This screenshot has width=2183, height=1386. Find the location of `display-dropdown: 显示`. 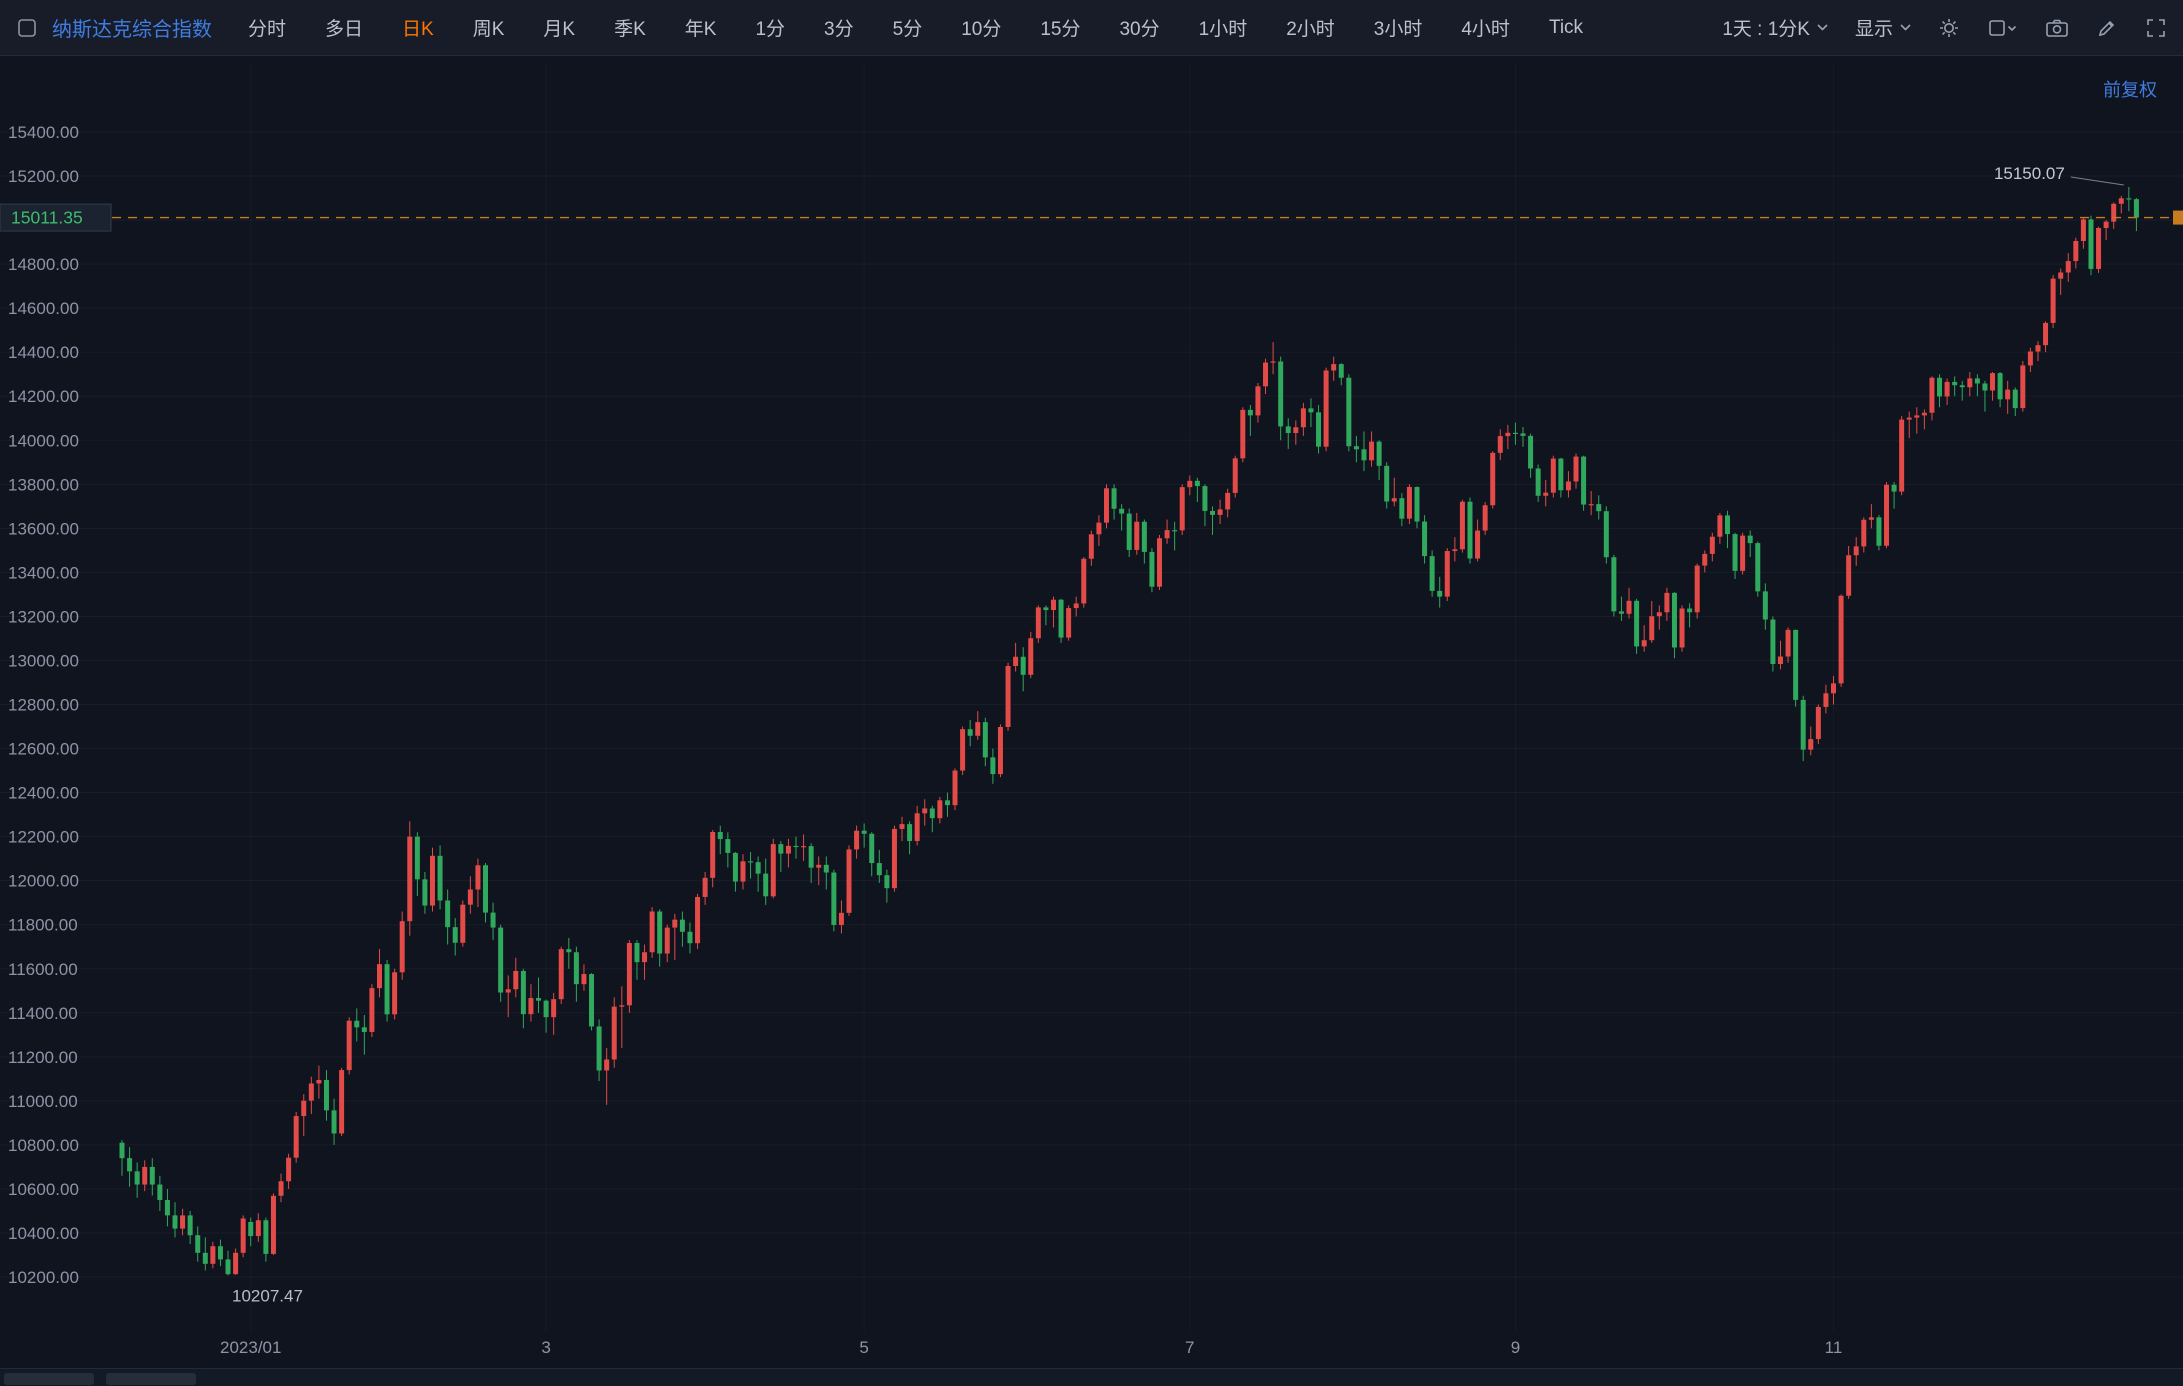

display-dropdown: 显示 is located at coordinates (1883, 27).